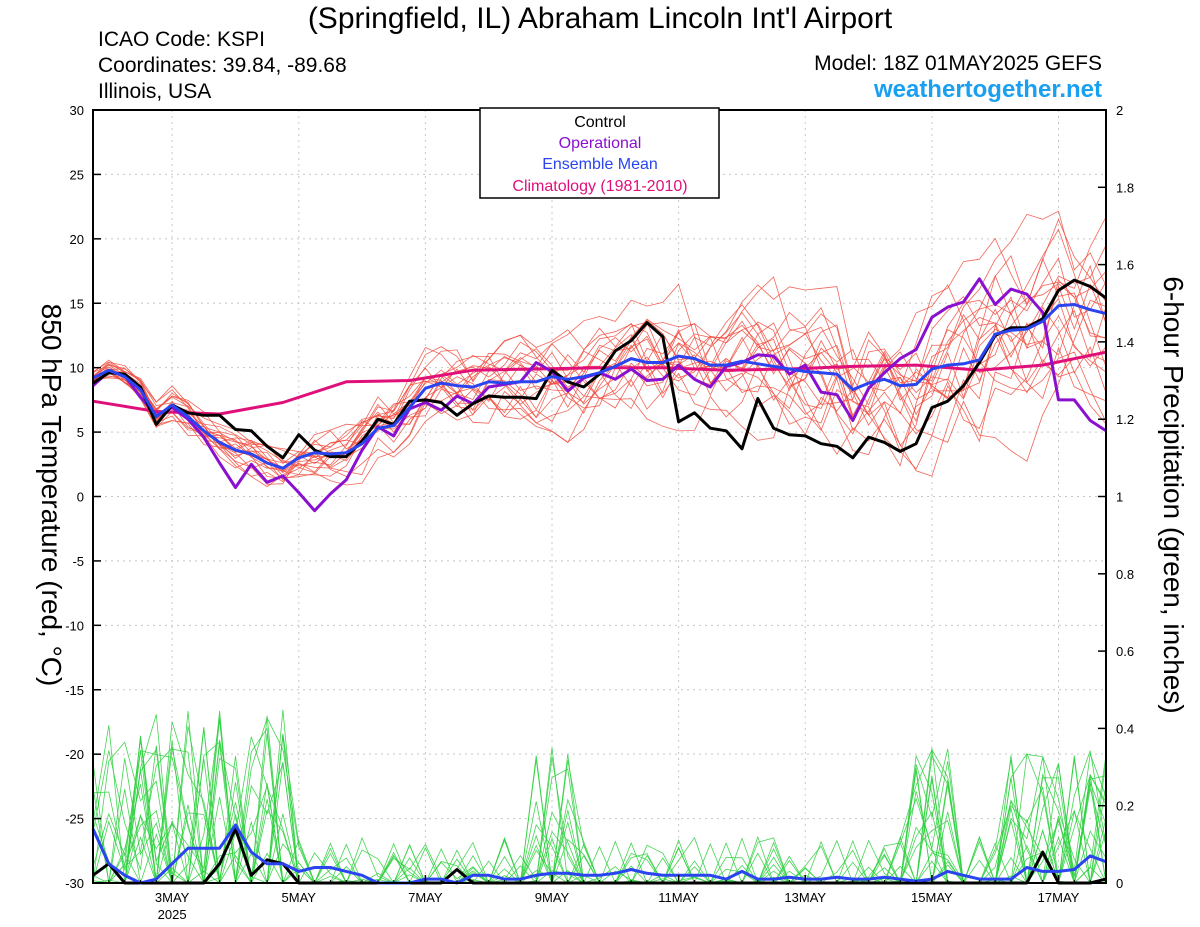  What do you see at coordinates (172, 914) in the screenshot?
I see `x-tick-sublabel: 2025` at bounding box center [172, 914].